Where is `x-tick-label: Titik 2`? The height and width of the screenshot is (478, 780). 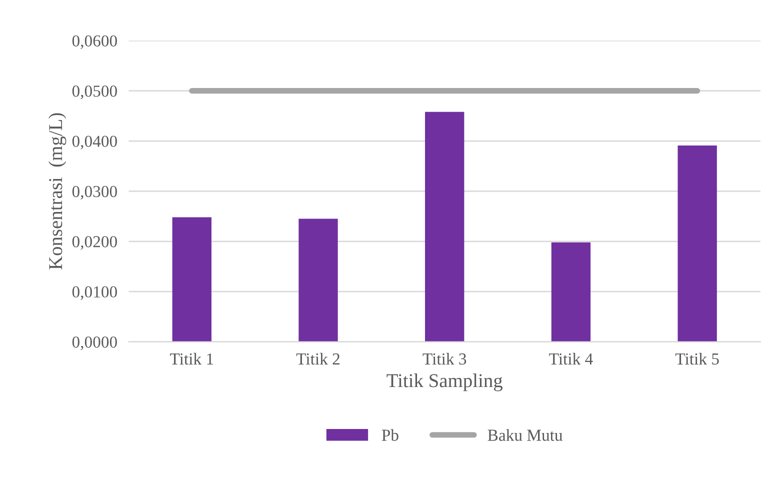 x-tick-label: Titik 2 is located at coordinates (318, 358).